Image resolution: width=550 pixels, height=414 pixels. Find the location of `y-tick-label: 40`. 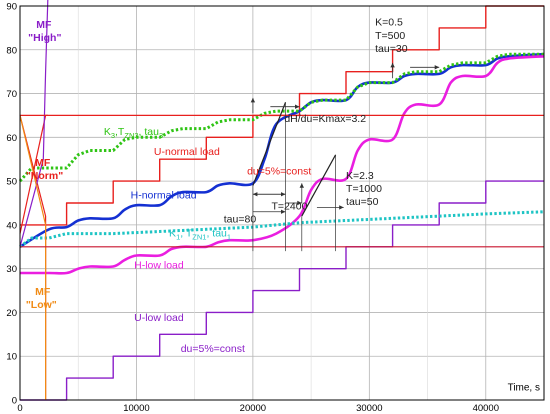

y-tick-label: 40 is located at coordinates (11, 225).